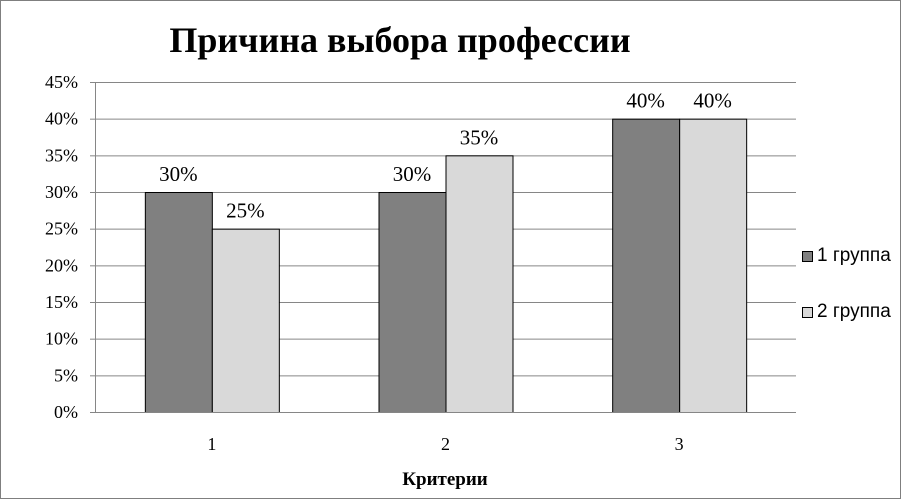 The image size is (901, 499). I want to click on y-tick-label: 25%, so click(61, 229).